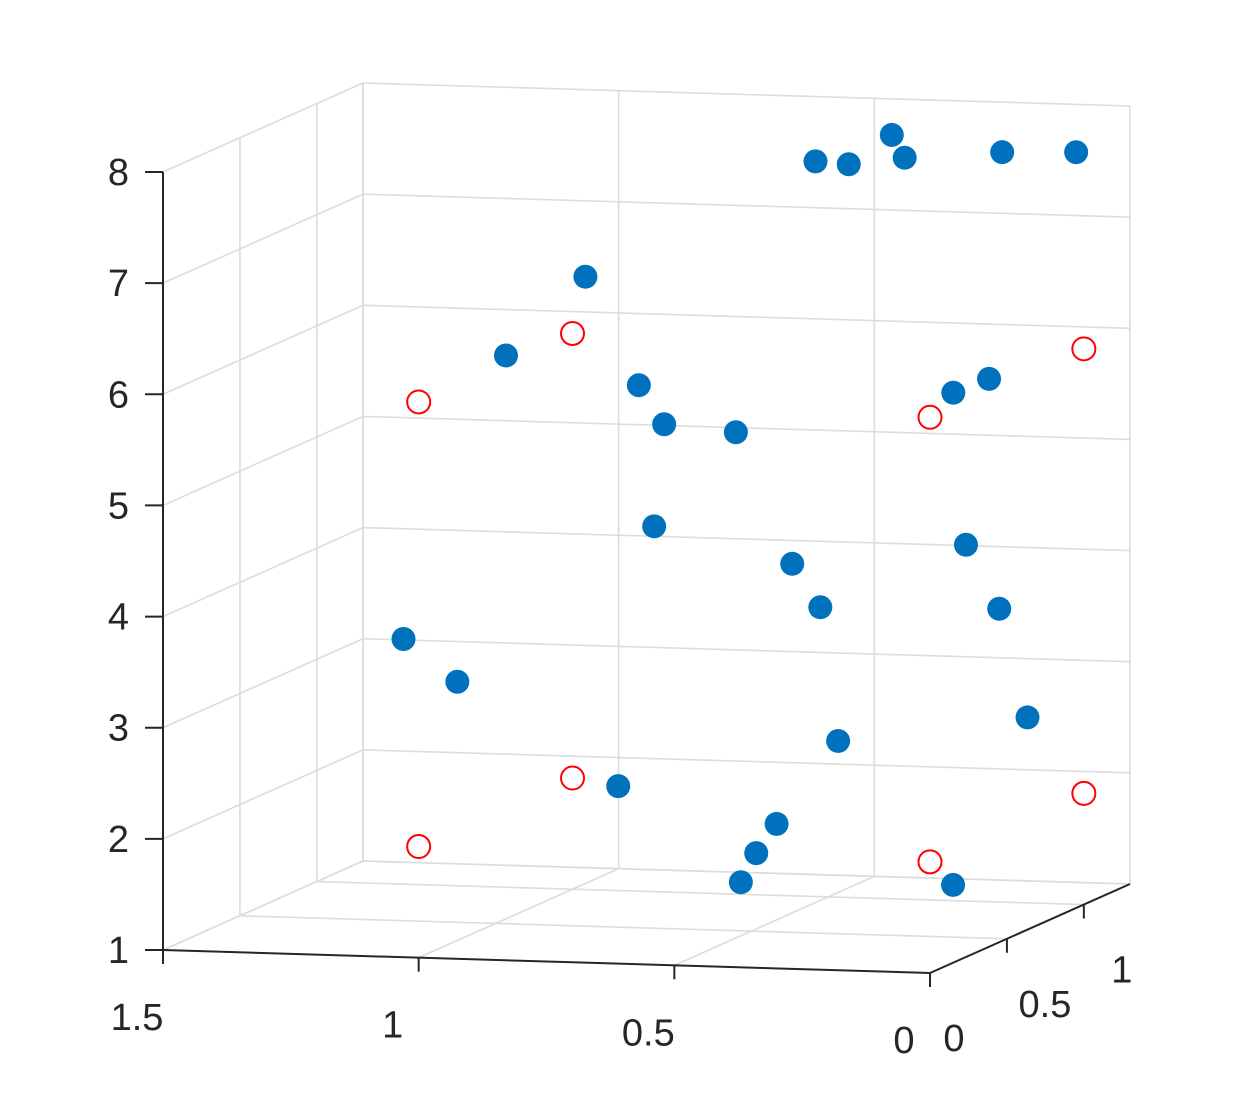  What do you see at coordinates (118, 951) in the screenshot?
I see `z-tick-label: 1` at bounding box center [118, 951].